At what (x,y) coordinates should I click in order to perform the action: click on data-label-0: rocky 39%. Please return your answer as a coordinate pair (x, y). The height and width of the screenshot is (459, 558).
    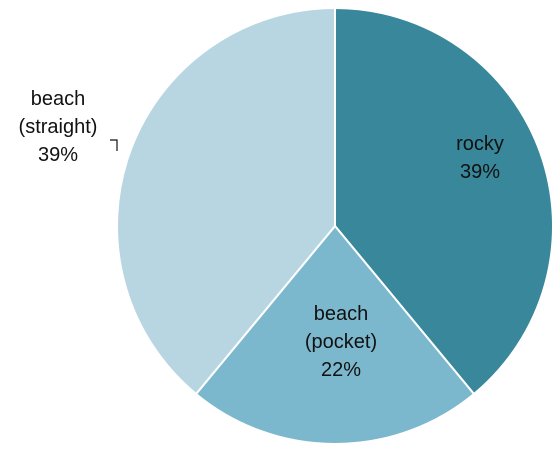
    Looking at the image, I should click on (480, 158).